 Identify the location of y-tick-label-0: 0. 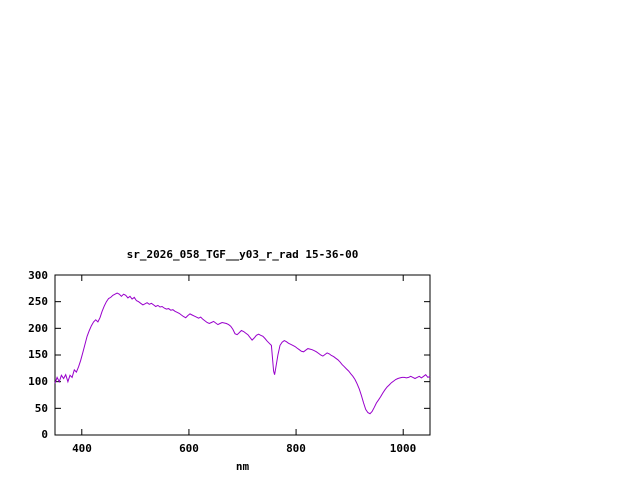
(44, 434).